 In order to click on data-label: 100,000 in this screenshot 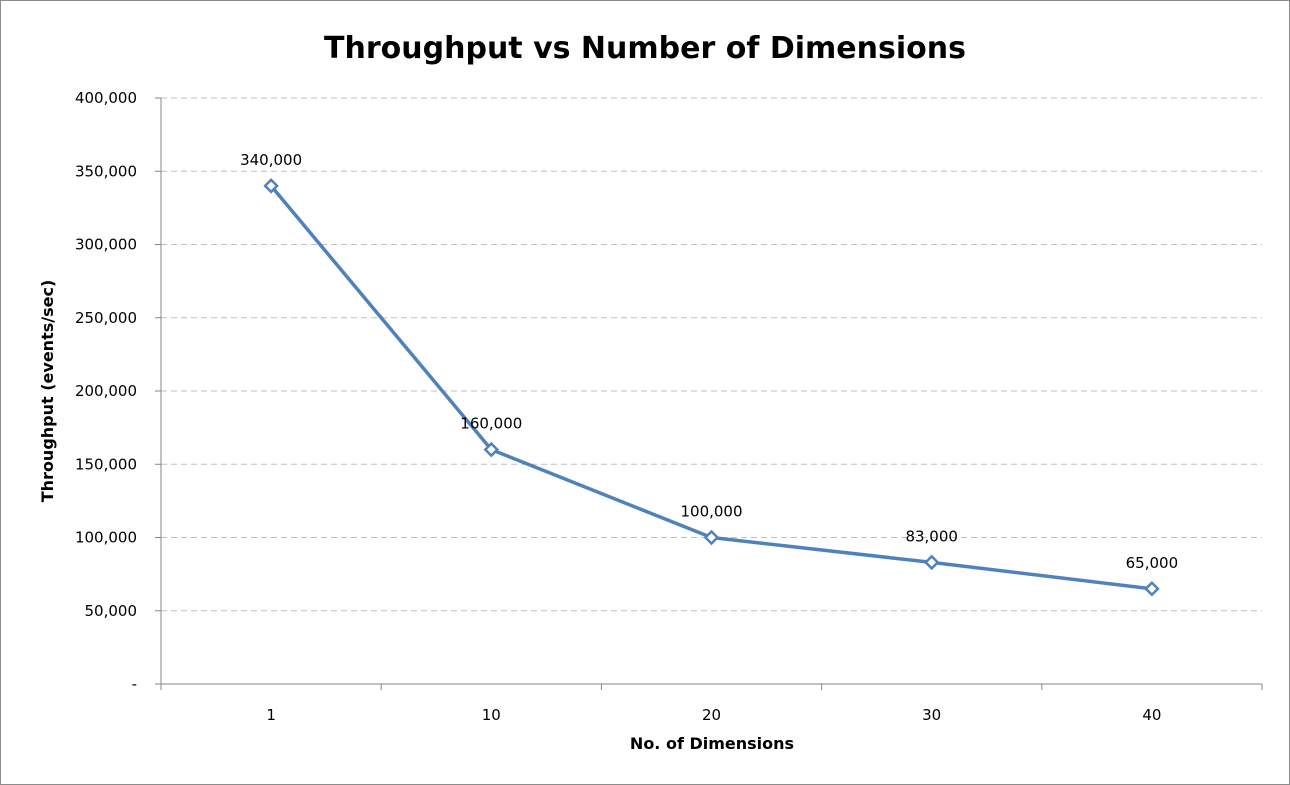, I will do `click(711, 512)`.